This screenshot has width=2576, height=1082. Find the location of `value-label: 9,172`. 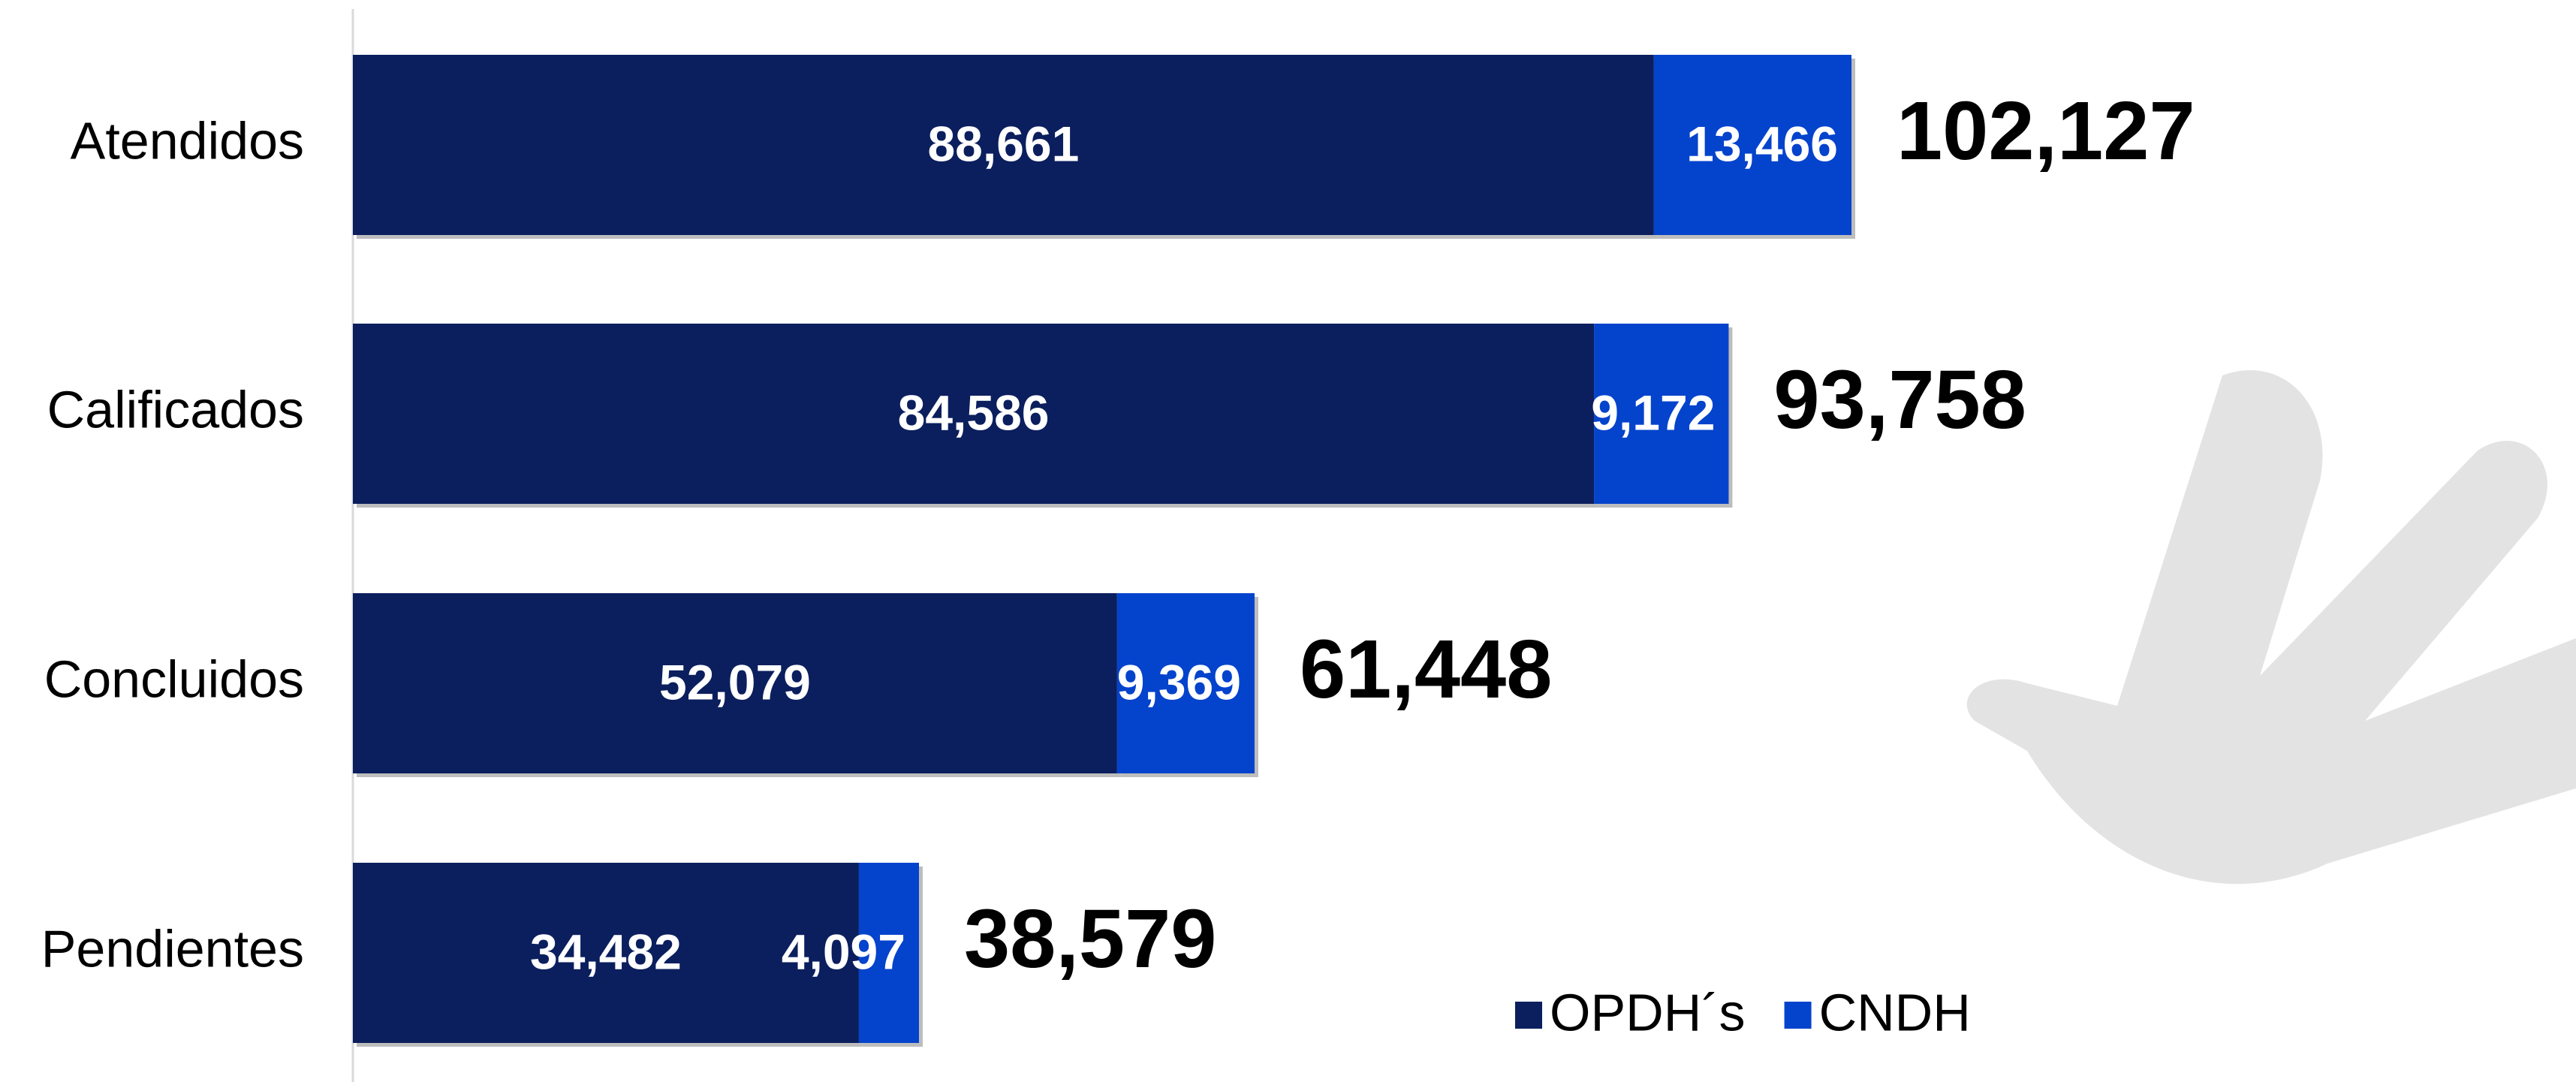

value-label: 9,172 is located at coordinates (1653, 412).